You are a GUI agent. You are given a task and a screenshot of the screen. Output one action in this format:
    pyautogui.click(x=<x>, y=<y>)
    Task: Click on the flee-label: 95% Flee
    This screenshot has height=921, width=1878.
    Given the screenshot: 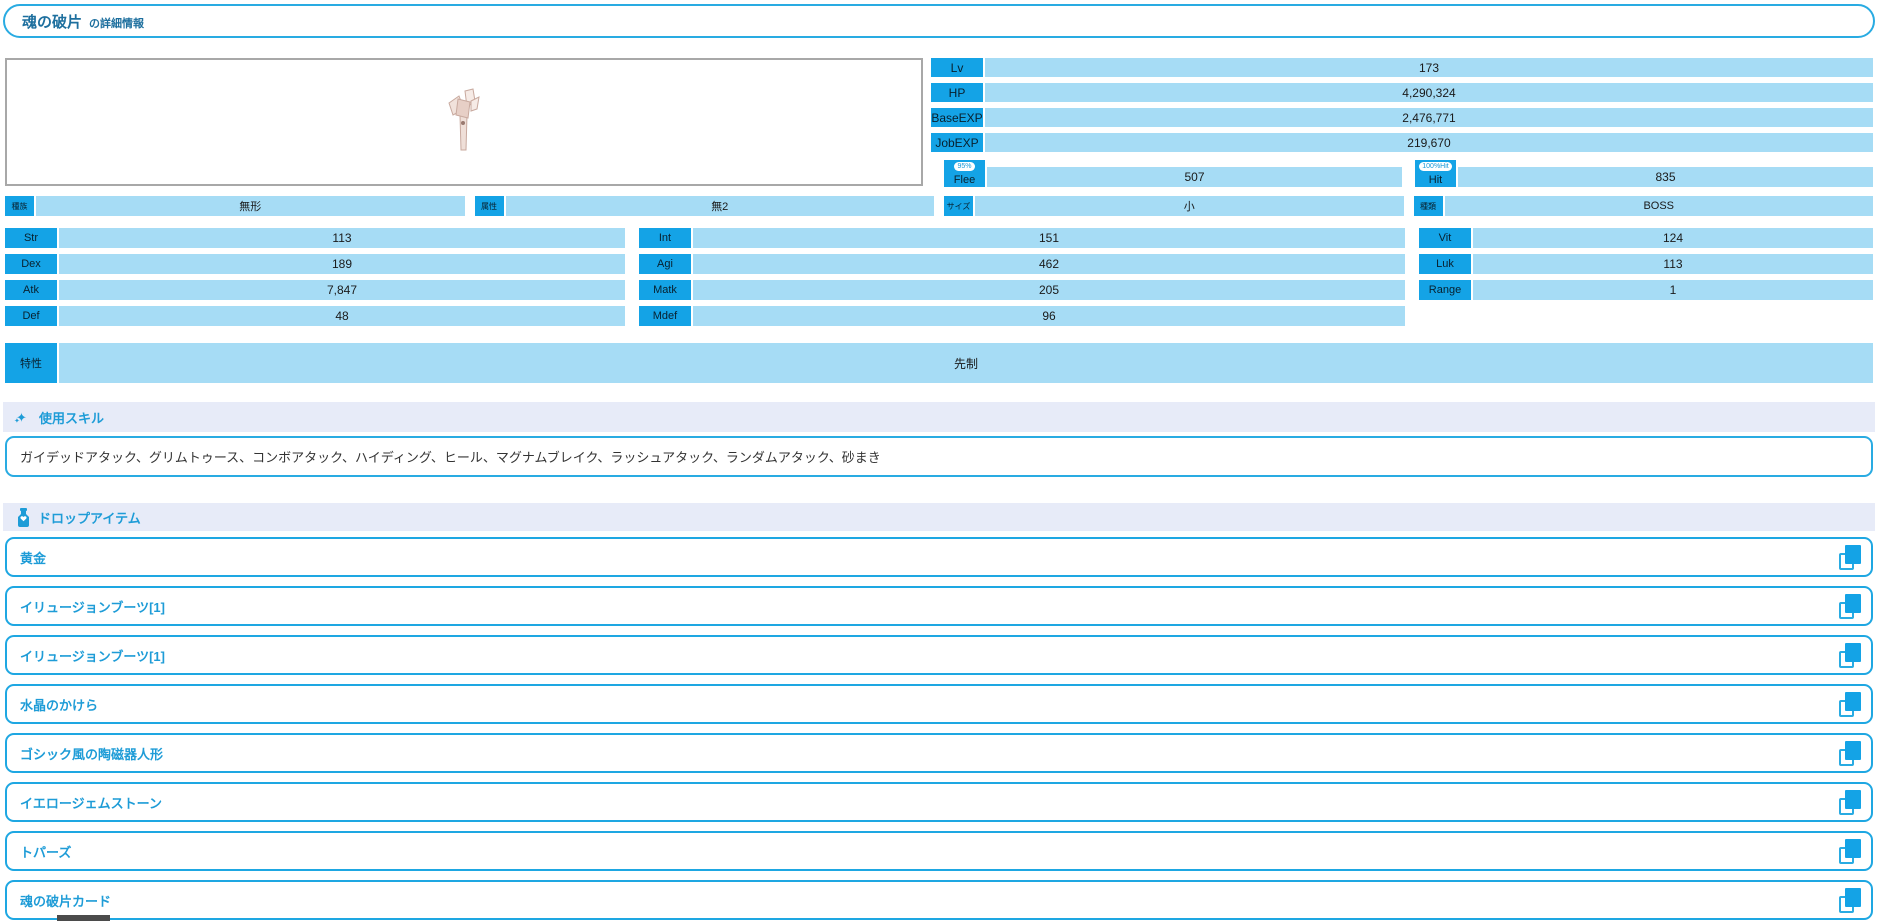 What is the action you would take?
    pyautogui.click(x=964, y=173)
    